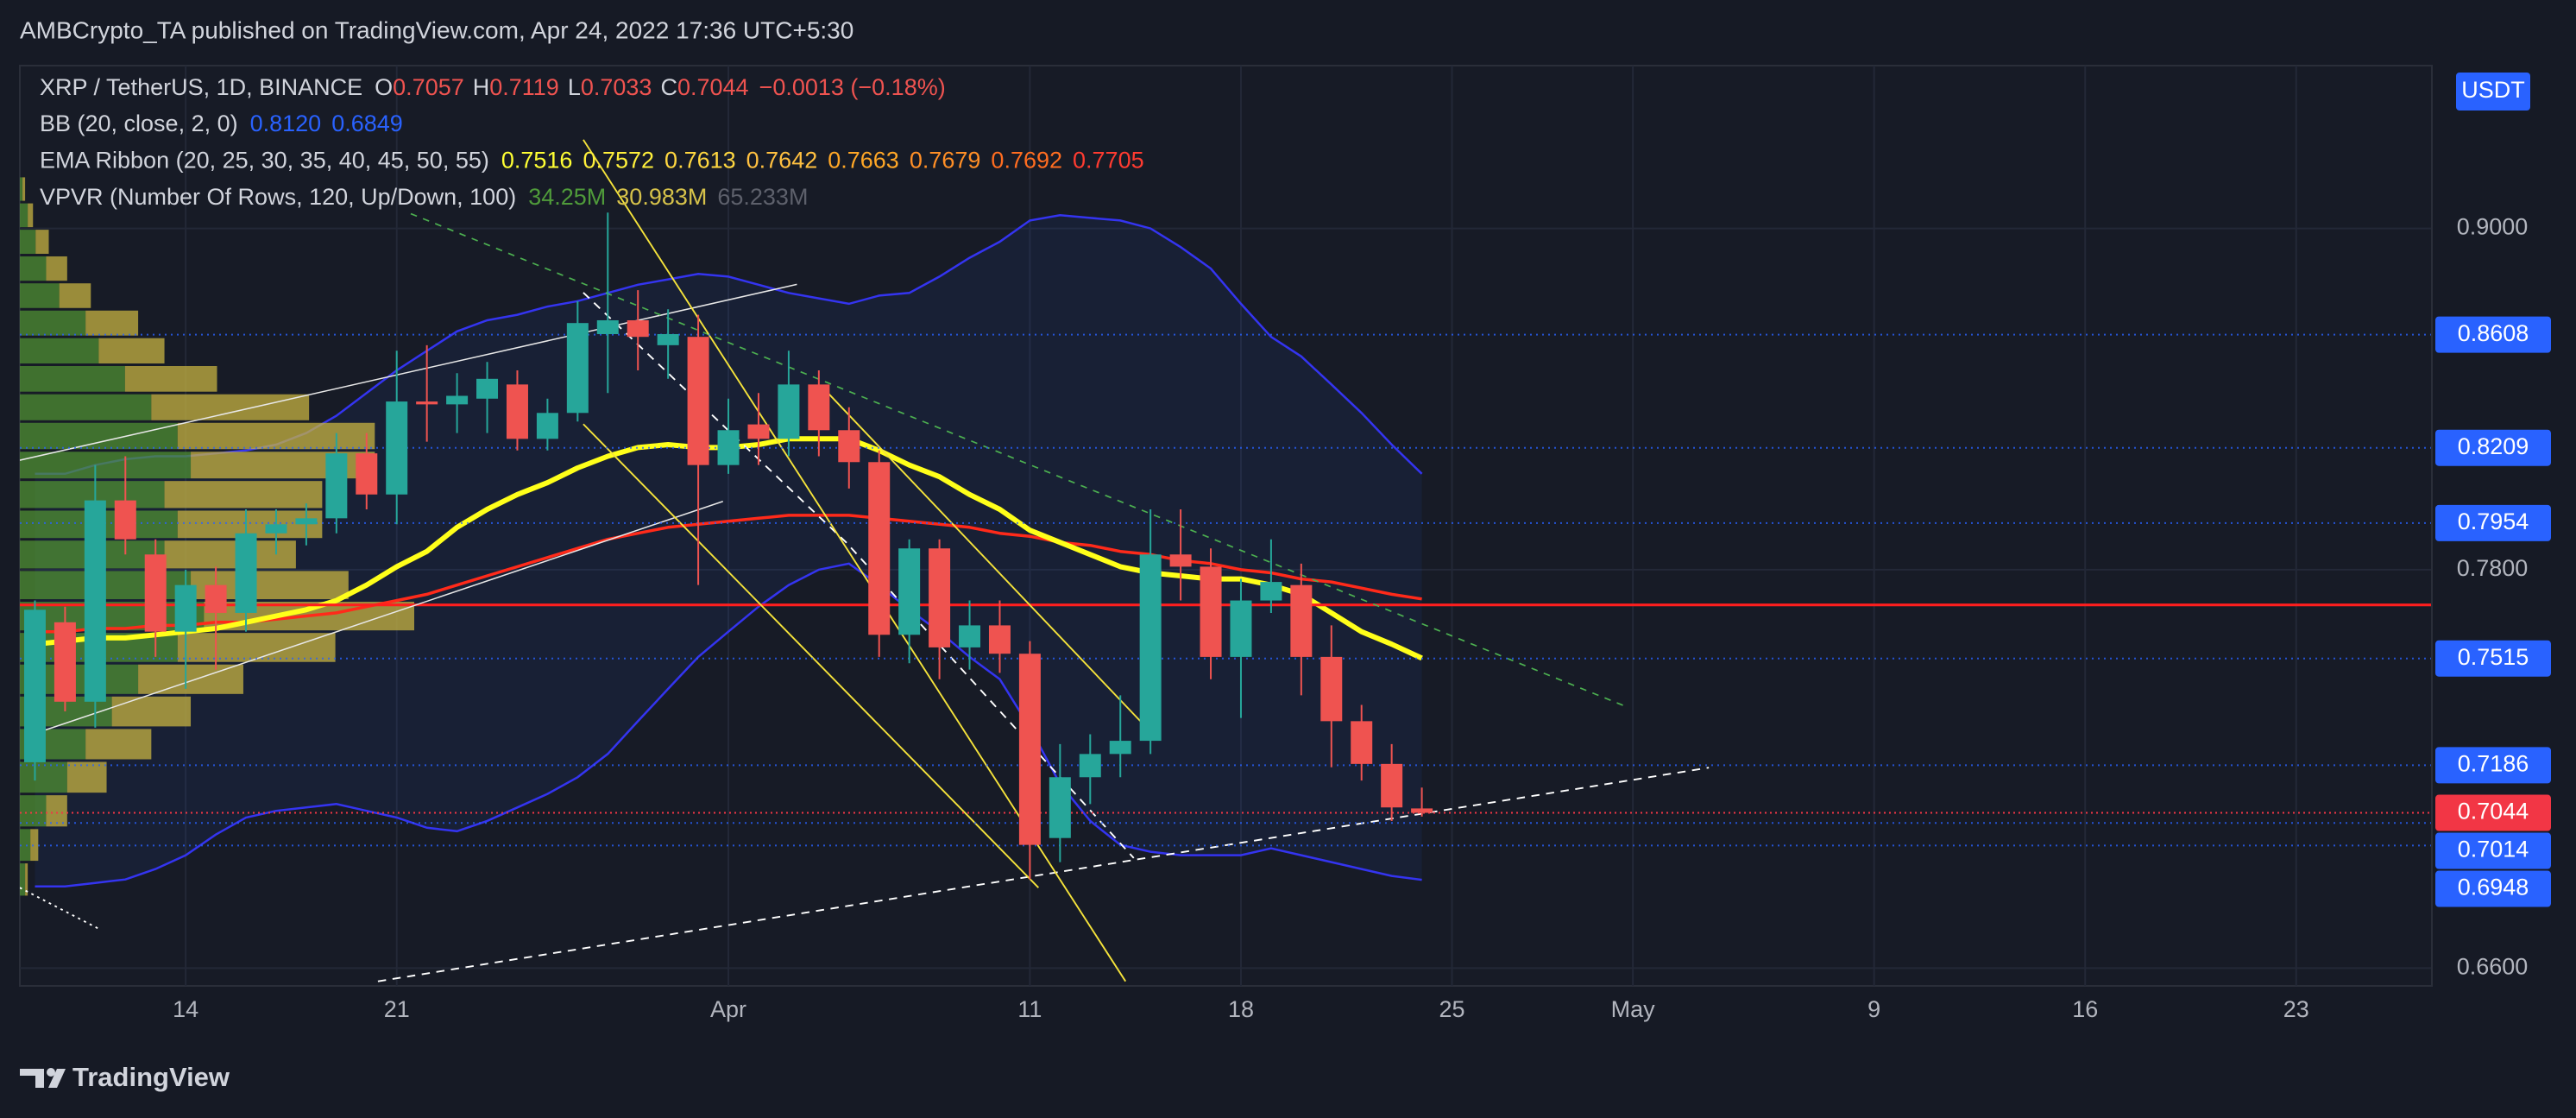 Image resolution: width=2576 pixels, height=1118 pixels. I want to click on change: −0.0013 (−0.18%), so click(853, 87).